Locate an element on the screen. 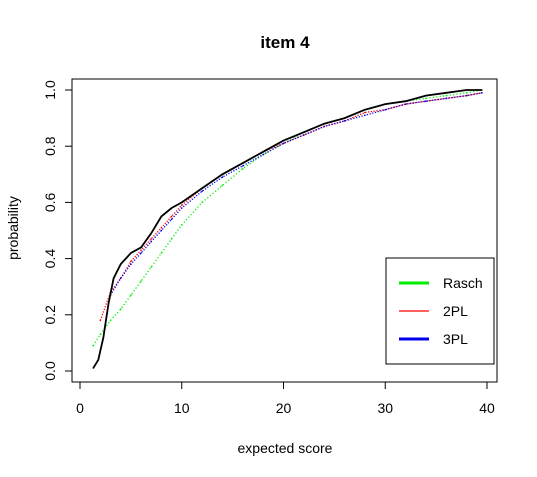  y-tick-label: 0.0 is located at coordinates (50, 371).